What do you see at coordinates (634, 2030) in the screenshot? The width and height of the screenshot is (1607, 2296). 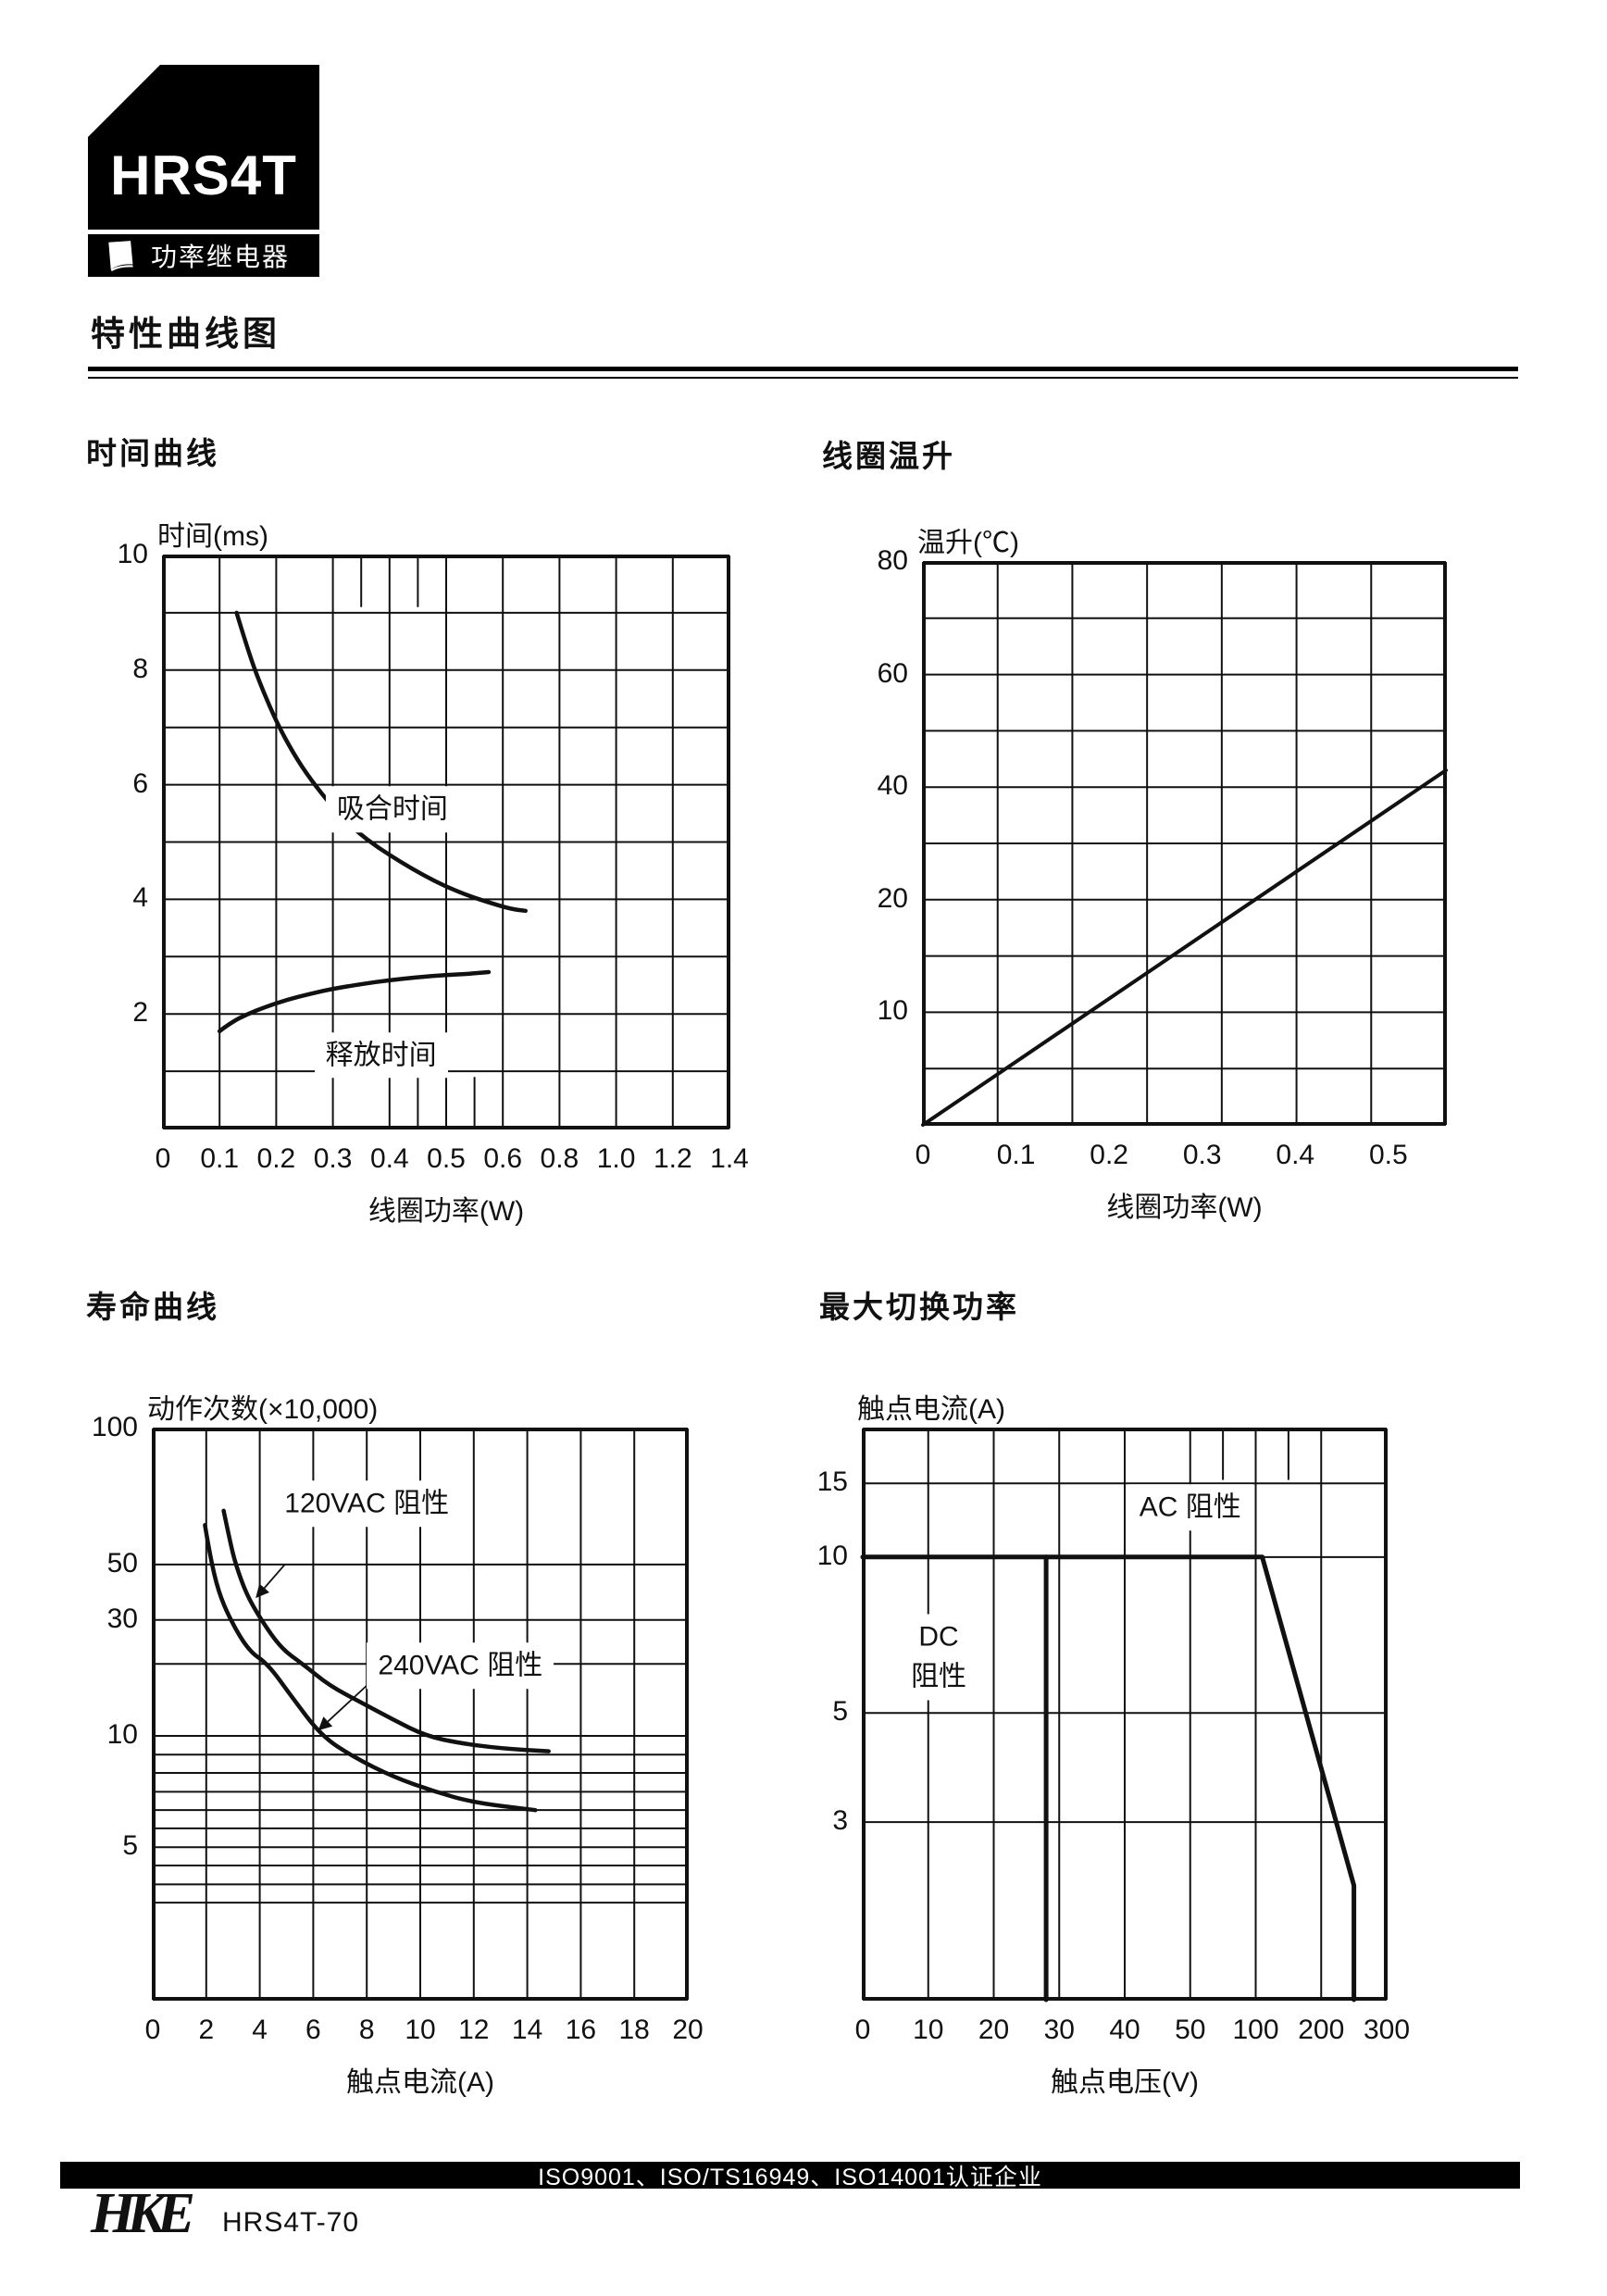 I see `x-tick-label: 18` at bounding box center [634, 2030].